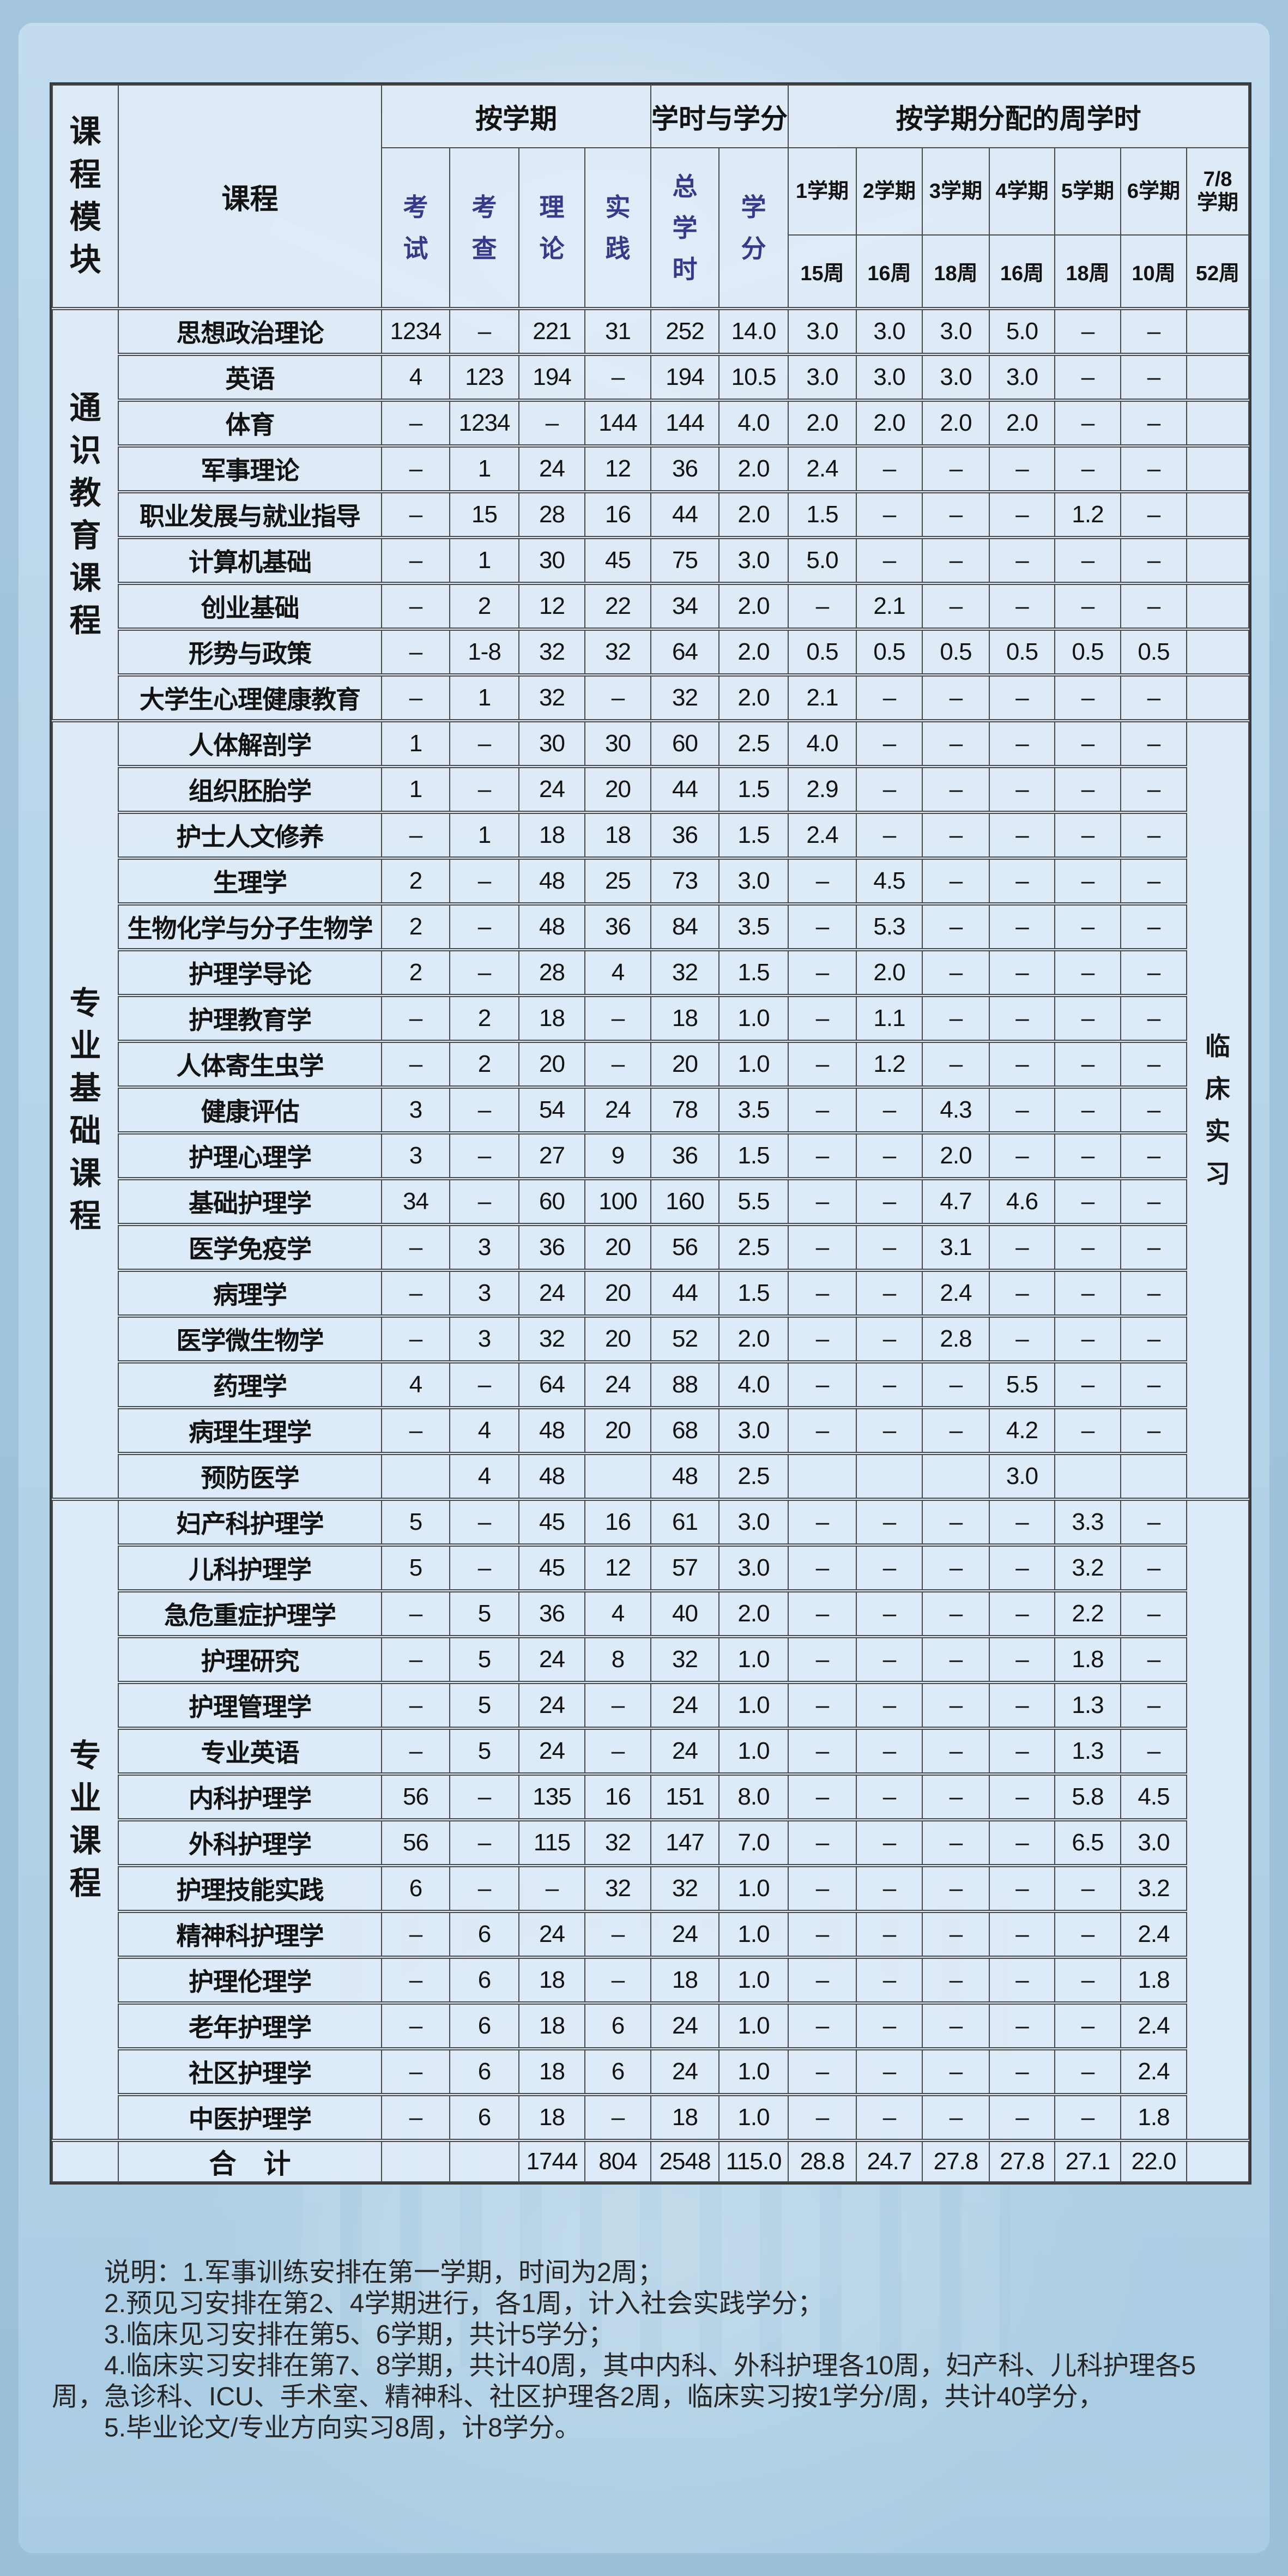 This screenshot has width=1288, height=2576. Describe the element at coordinates (250, 743) in the screenshot. I see `course-name-cell: 人体解剖学` at that location.